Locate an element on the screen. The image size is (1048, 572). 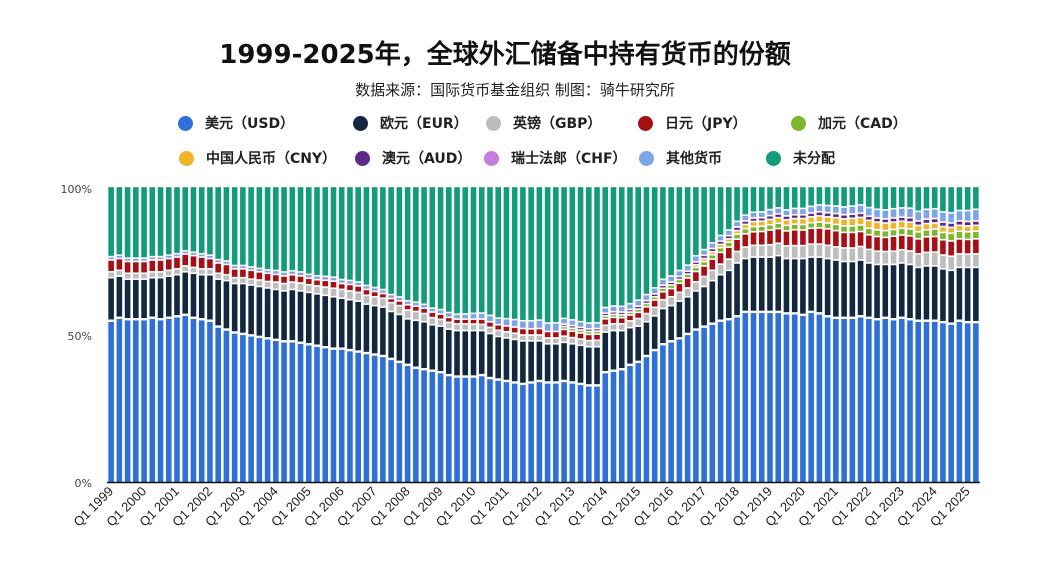
legend-item-jpy: 日元（JPY） is located at coordinates (692, 123).